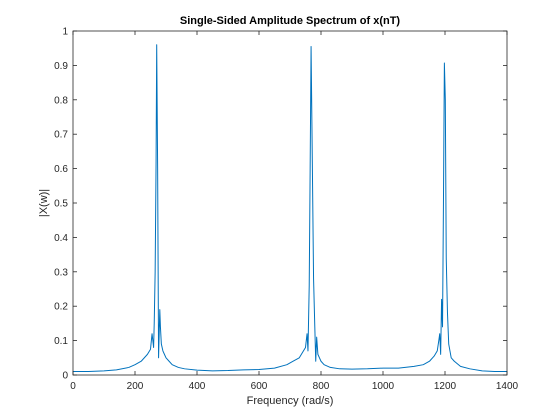  Describe the element at coordinates (61, 204) in the screenshot. I see `y-tick-label: 0.5` at that location.